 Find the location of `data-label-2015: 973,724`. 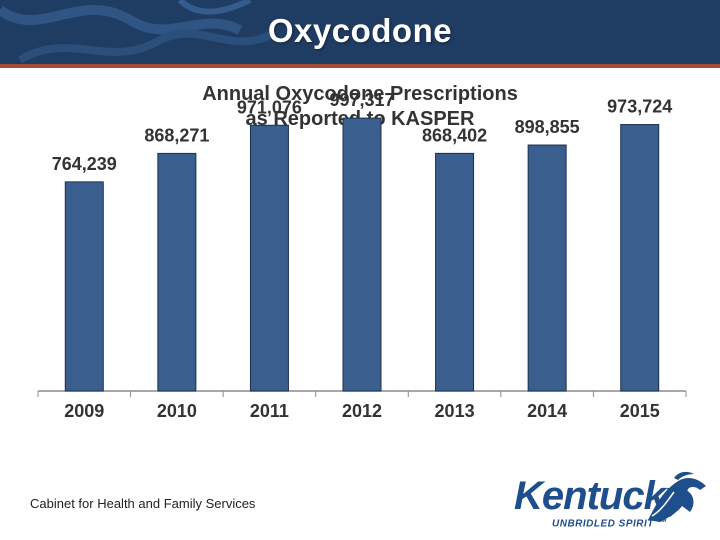

data-label-2015: 973,724 is located at coordinates (639, 107).